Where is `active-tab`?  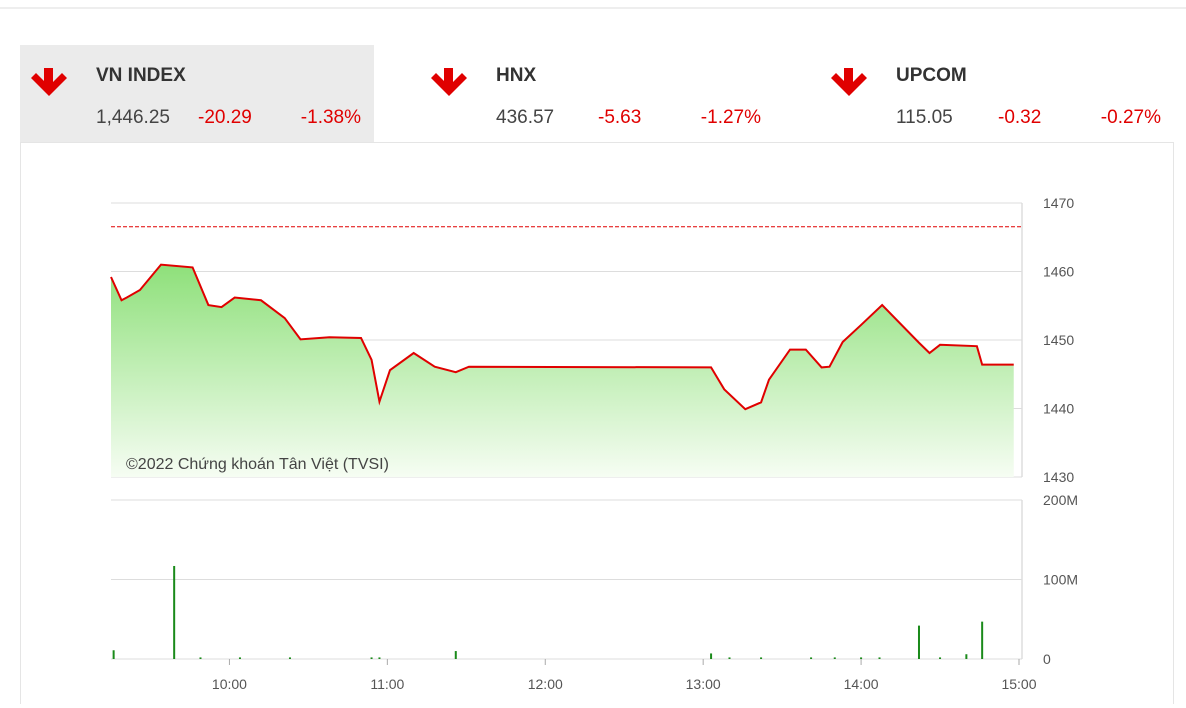 active-tab is located at coordinates (197, 93).